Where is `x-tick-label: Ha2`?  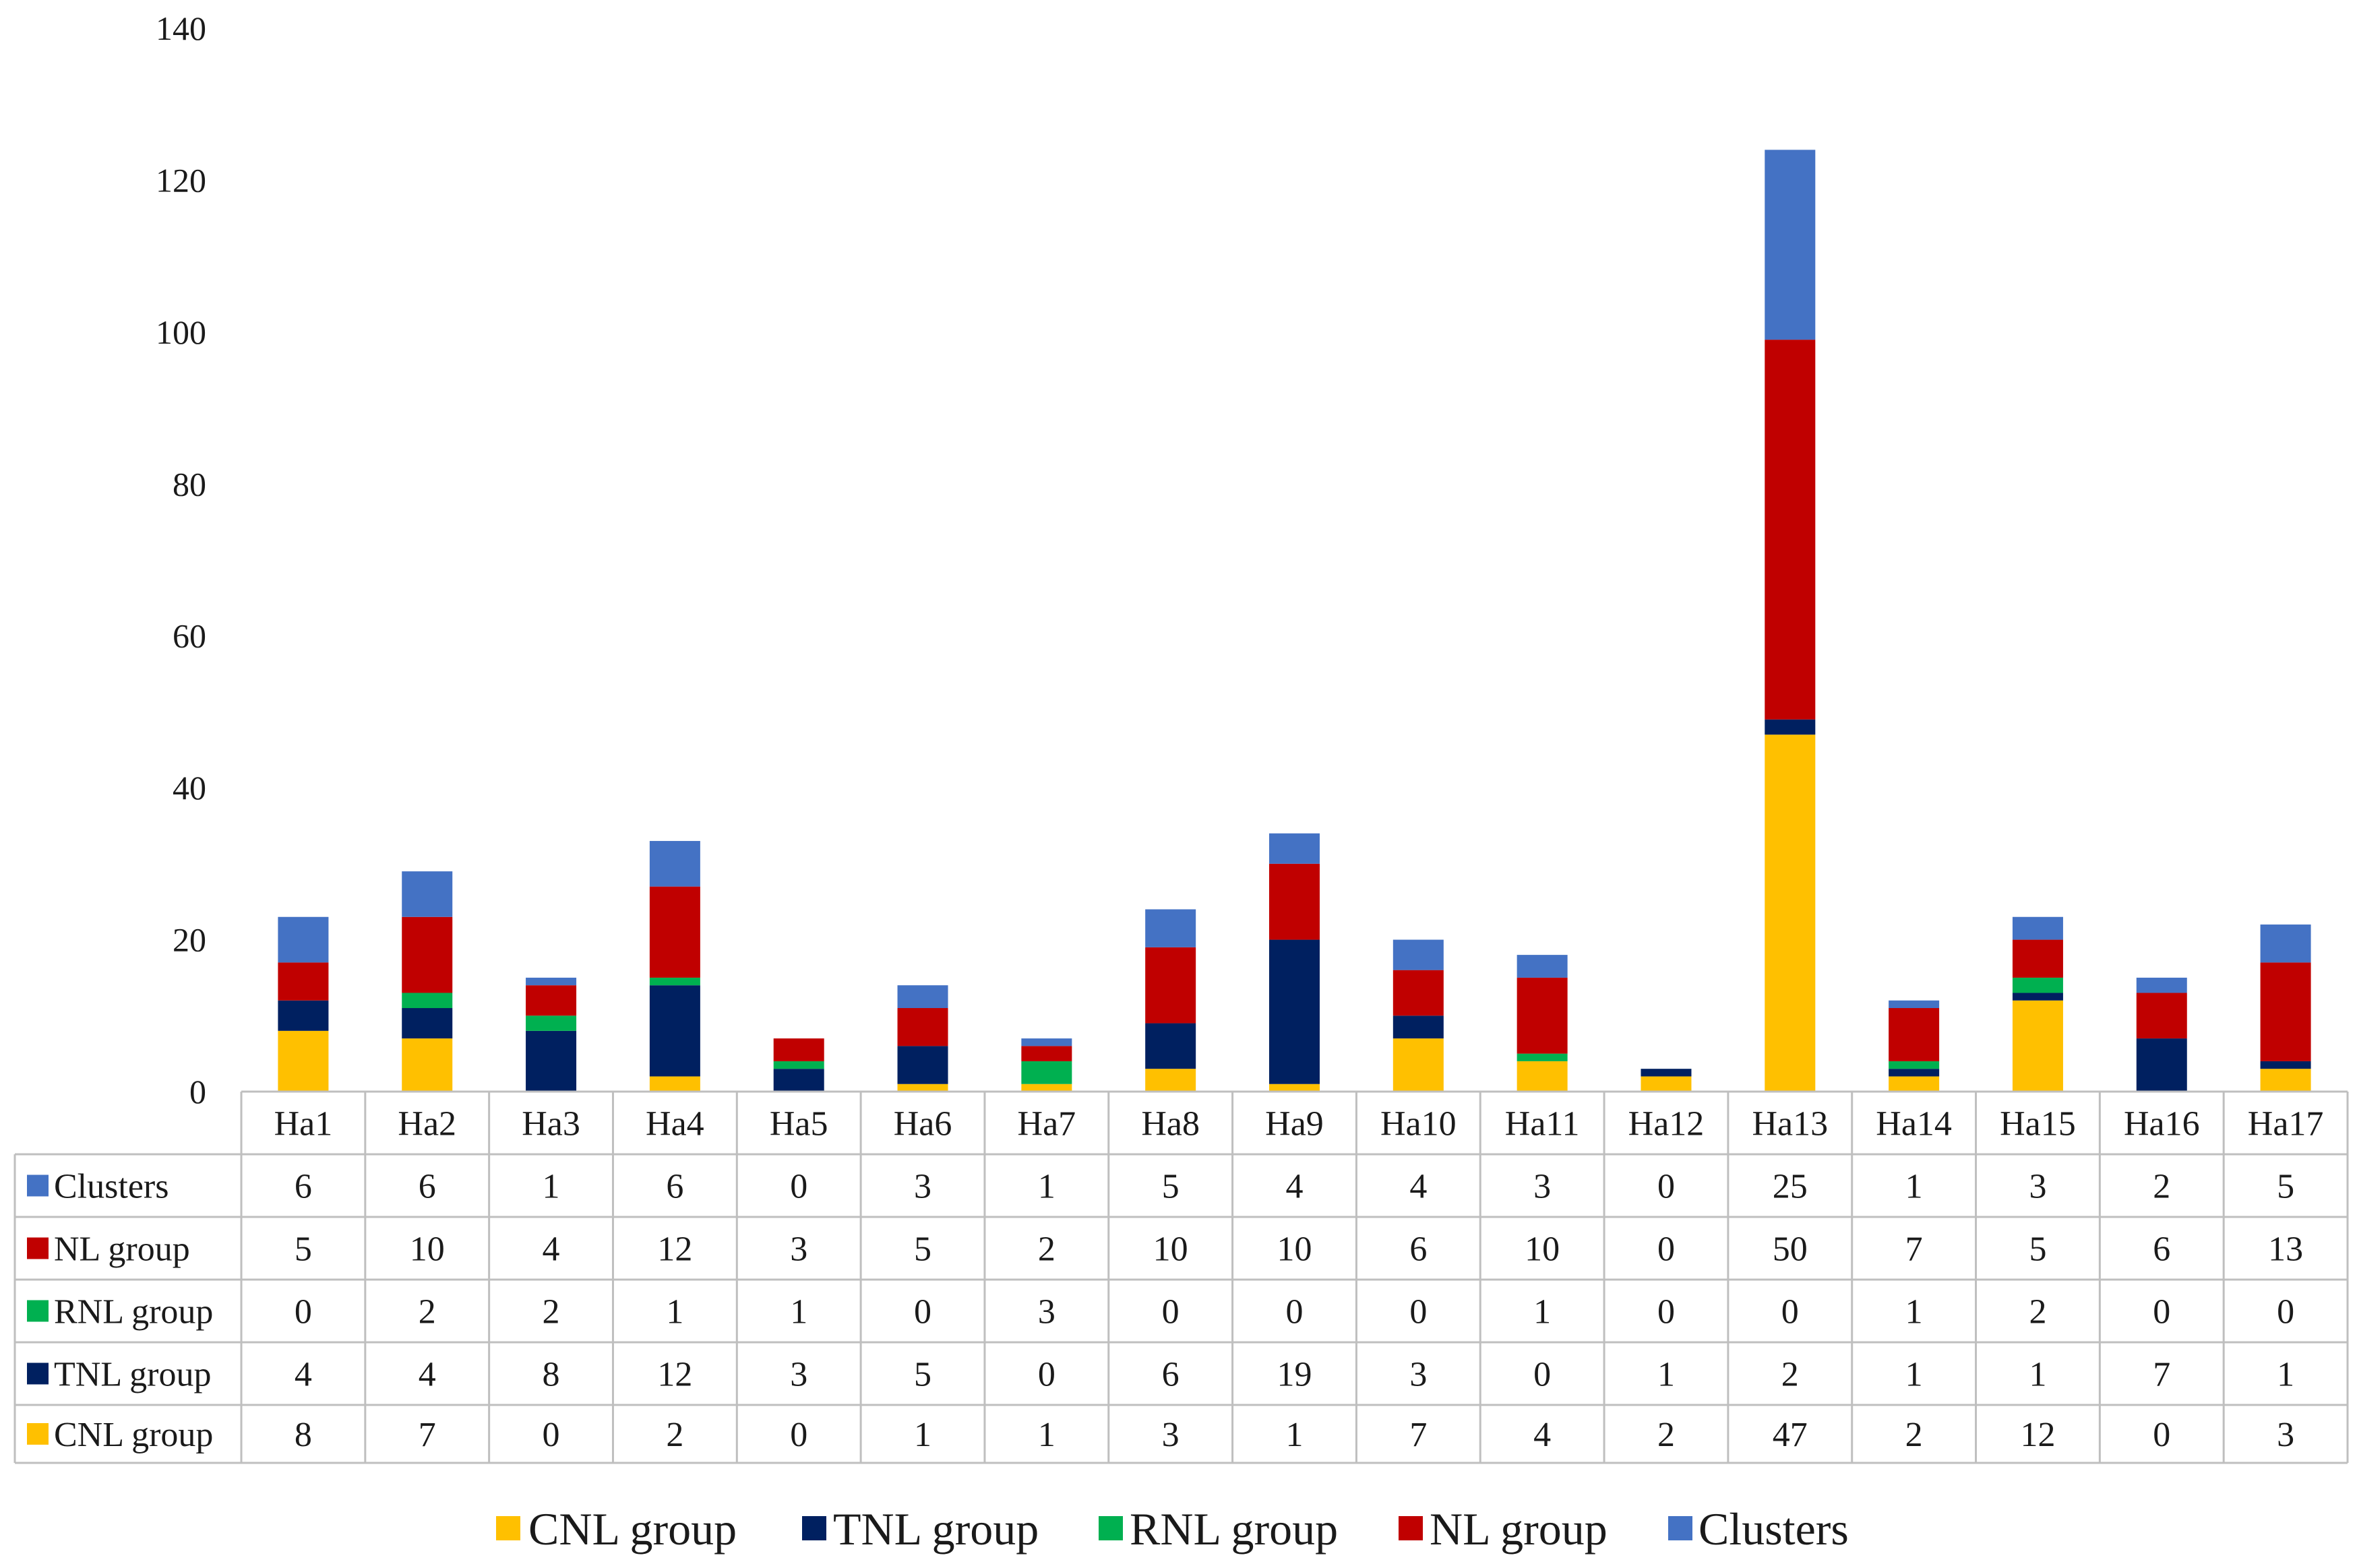
x-tick-label: Ha2 is located at coordinates (427, 1124).